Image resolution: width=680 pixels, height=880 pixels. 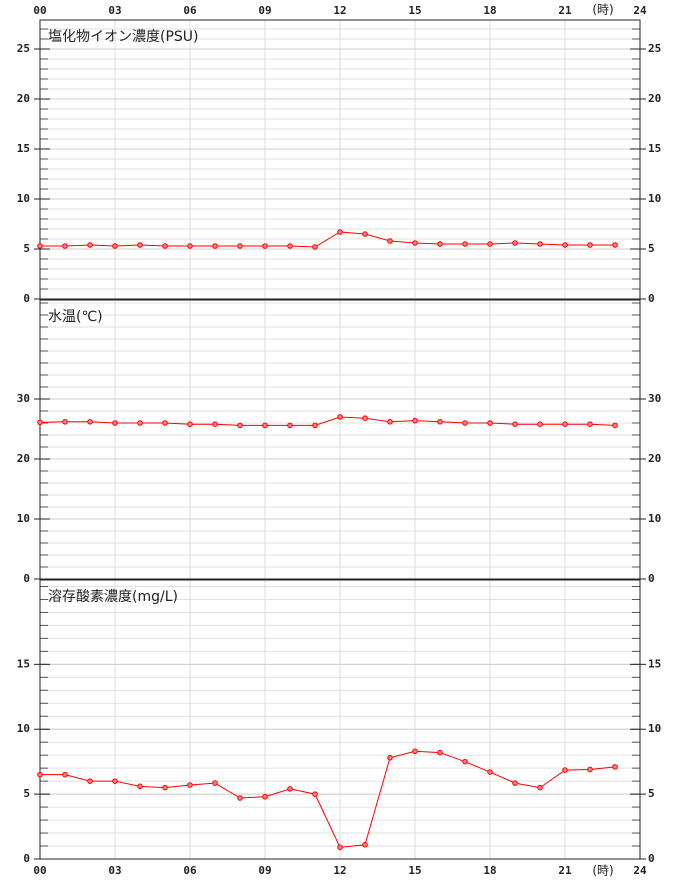 I want to click on x-tick-label: 18, so click(x=489, y=10).